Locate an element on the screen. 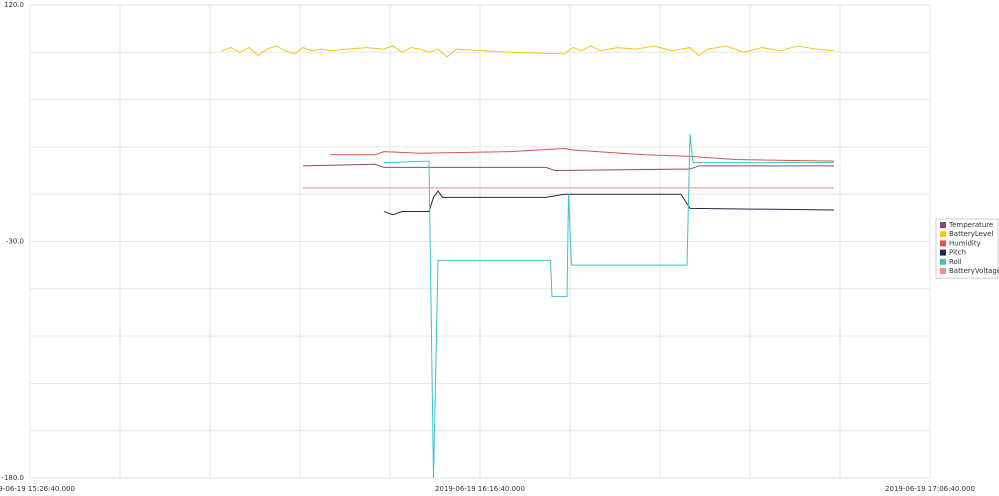 The height and width of the screenshot is (496, 999). legend-label: BatteryLevel is located at coordinates (971, 234).